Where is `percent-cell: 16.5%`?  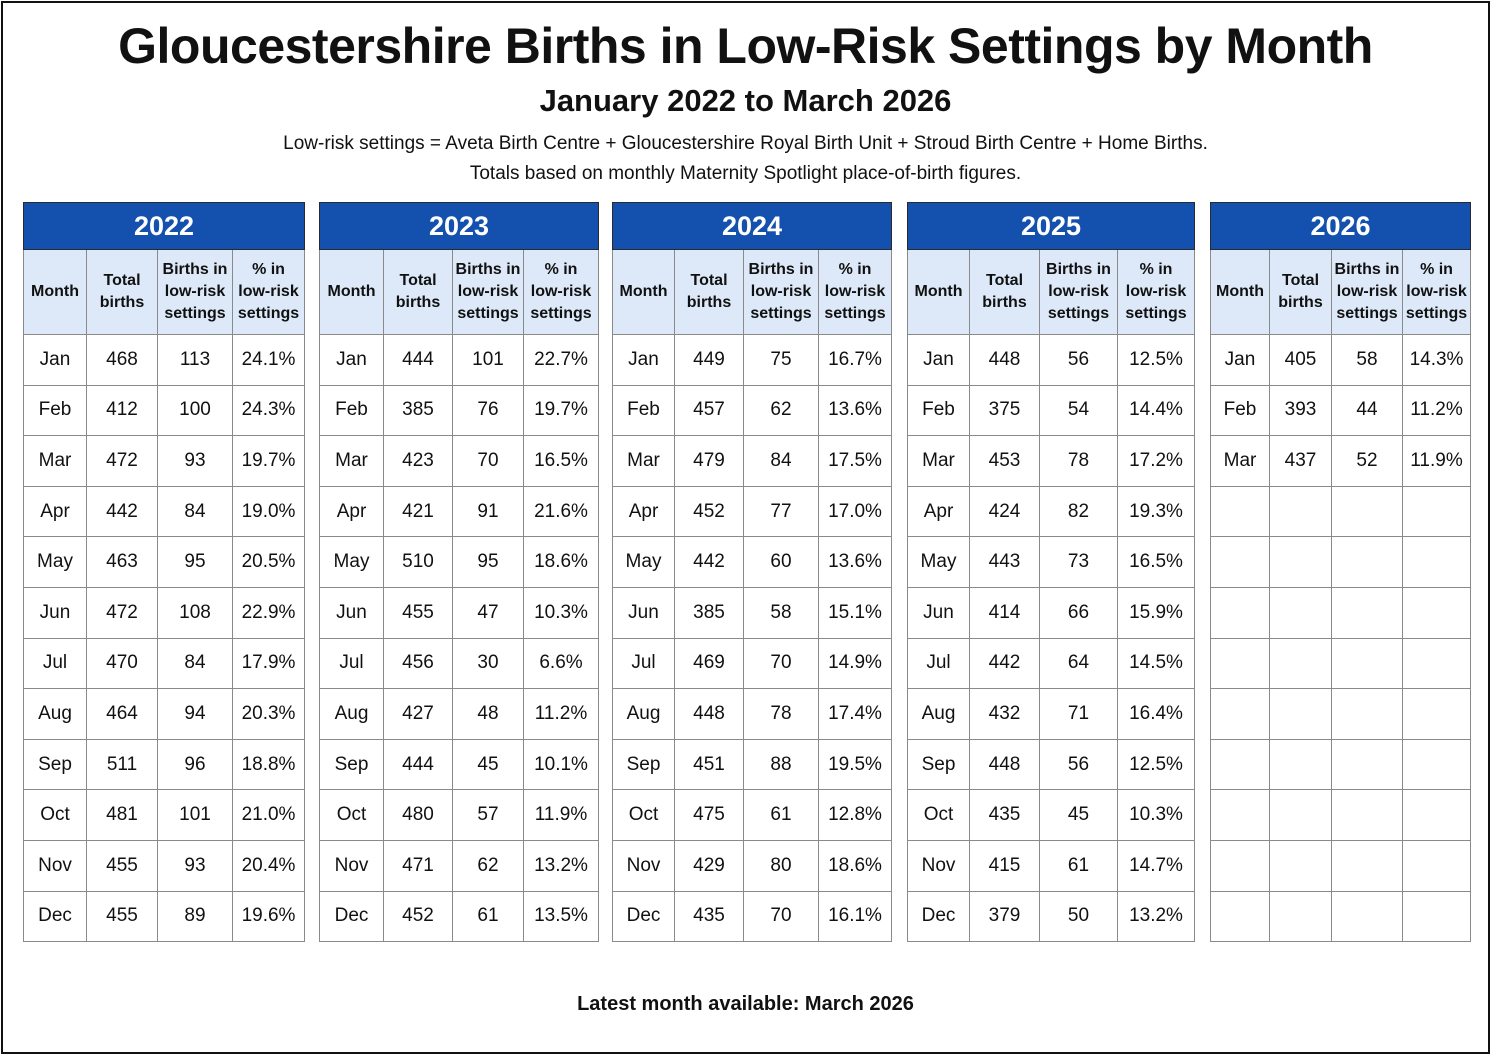
percent-cell: 16.5% is located at coordinates (1156, 562).